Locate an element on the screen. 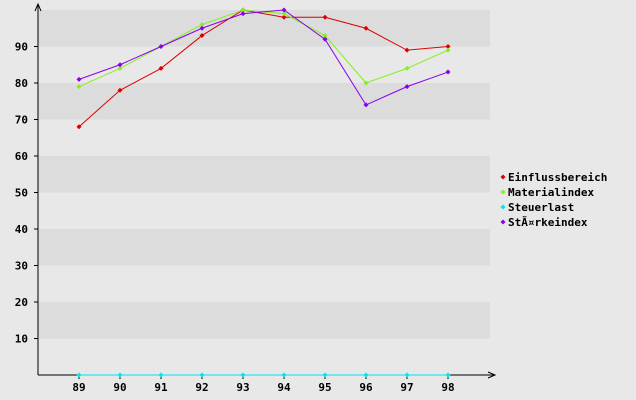  x-tick-label: 93 is located at coordinates (242, 387).